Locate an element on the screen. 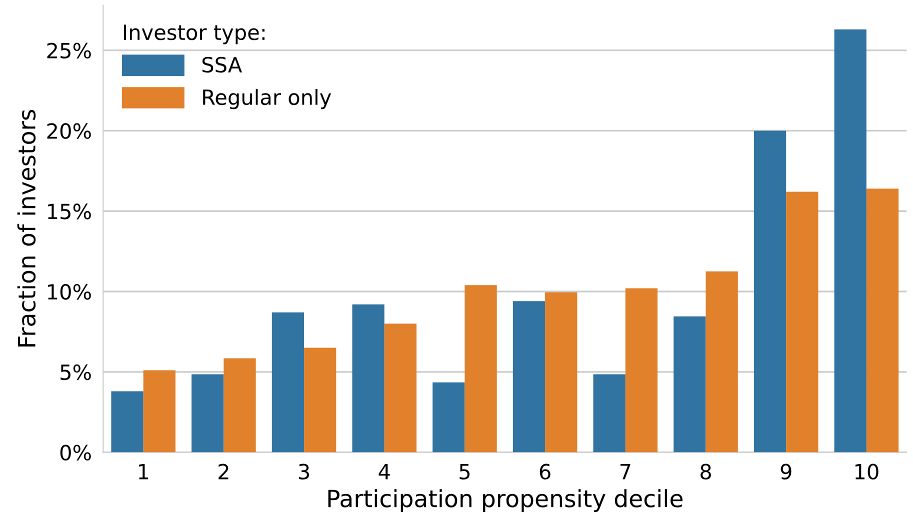 The height and width of the screenshot is (529, 913). y-tick-label: 5% is located at coordinates (75, 372).